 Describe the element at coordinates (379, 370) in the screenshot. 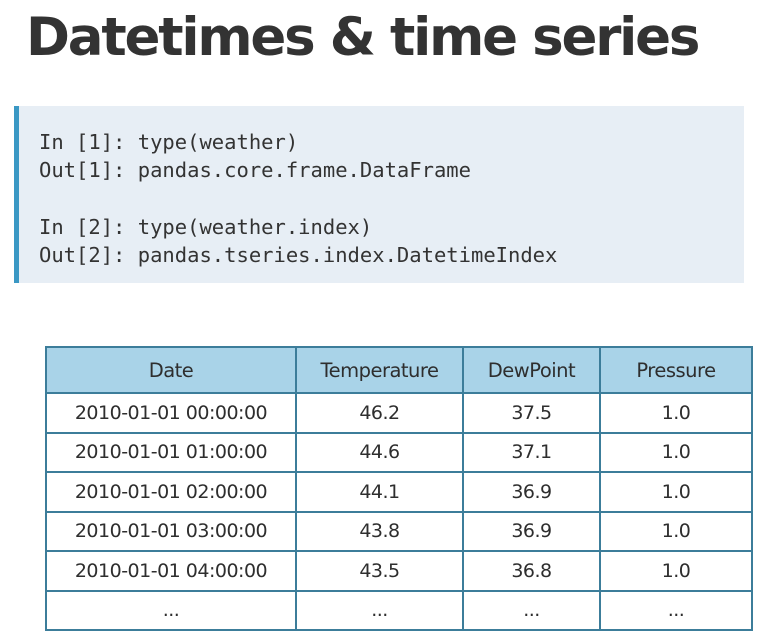

I see `column-header-temperature: Temperature` at that location.